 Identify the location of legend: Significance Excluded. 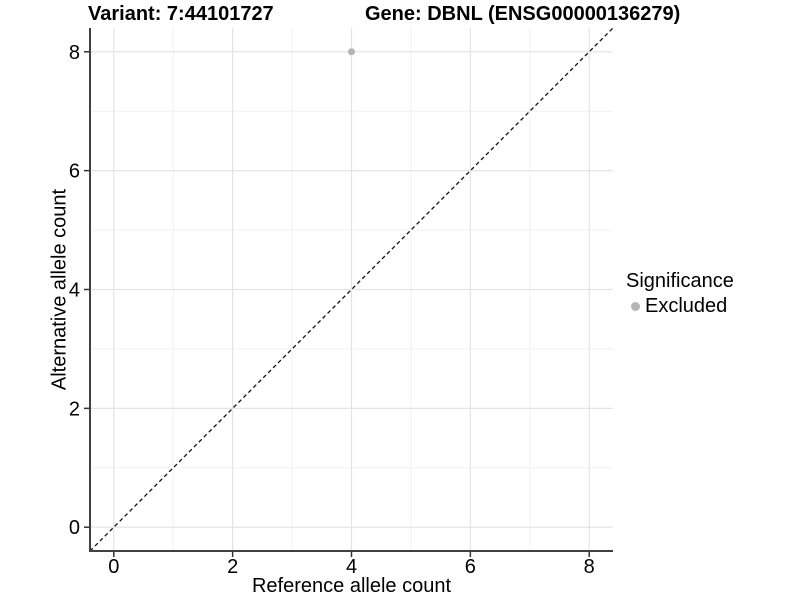
(680, 293).